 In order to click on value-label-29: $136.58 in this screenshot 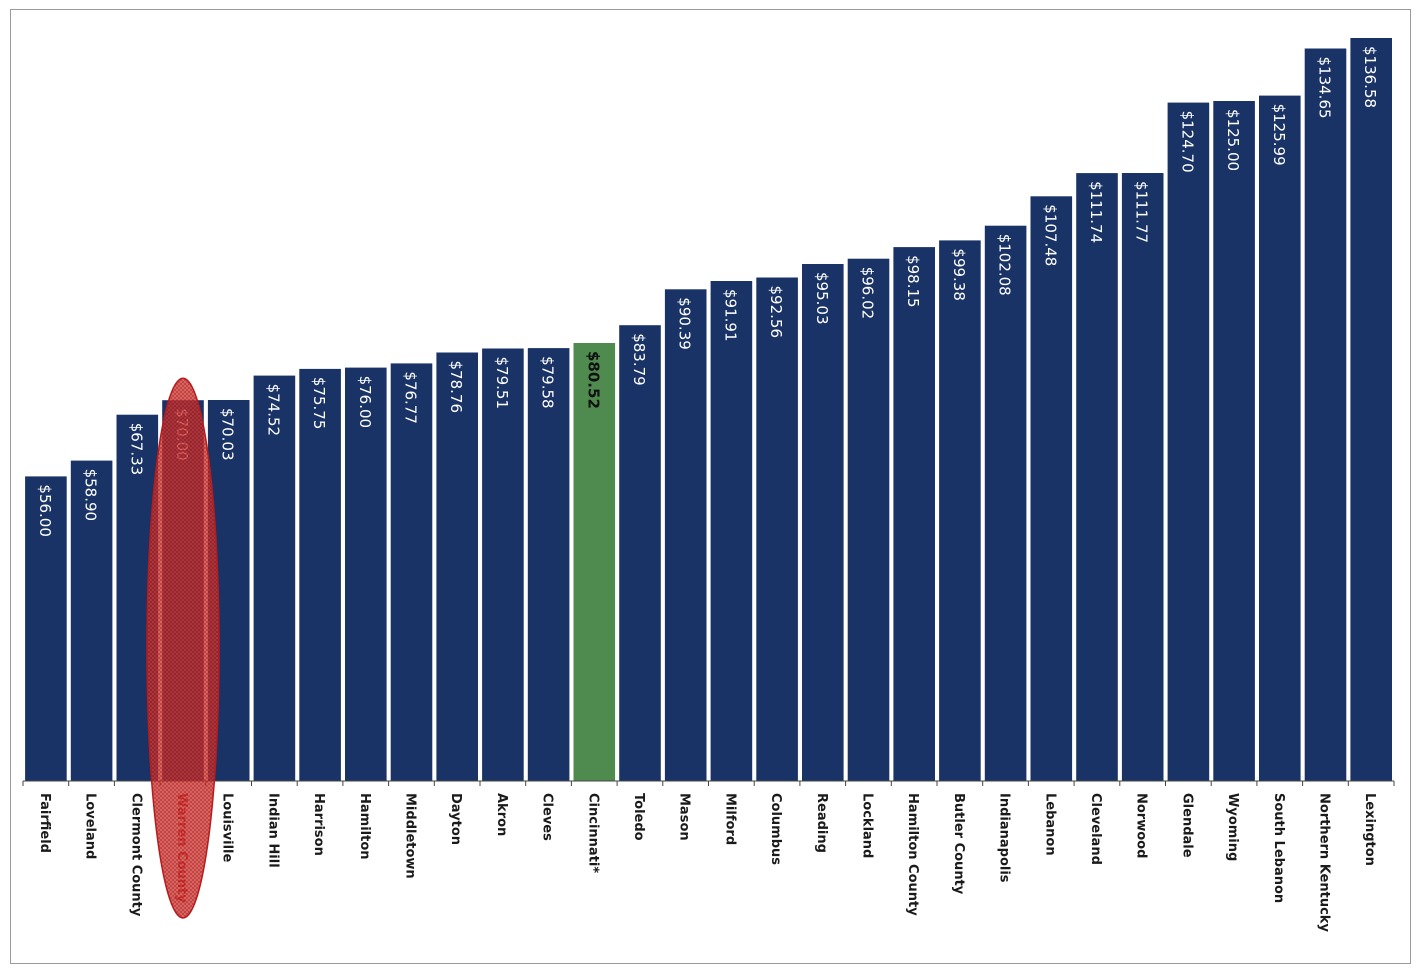, I will do `click(1370, 77)`.